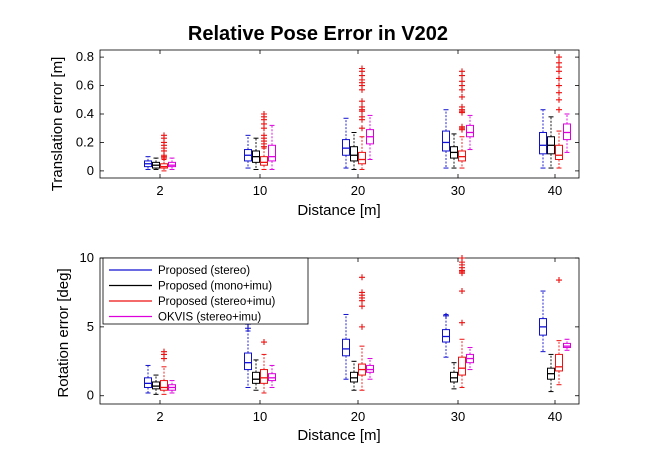 The image size is (650, 464). I want to click on legend-box, so click(205, 291).